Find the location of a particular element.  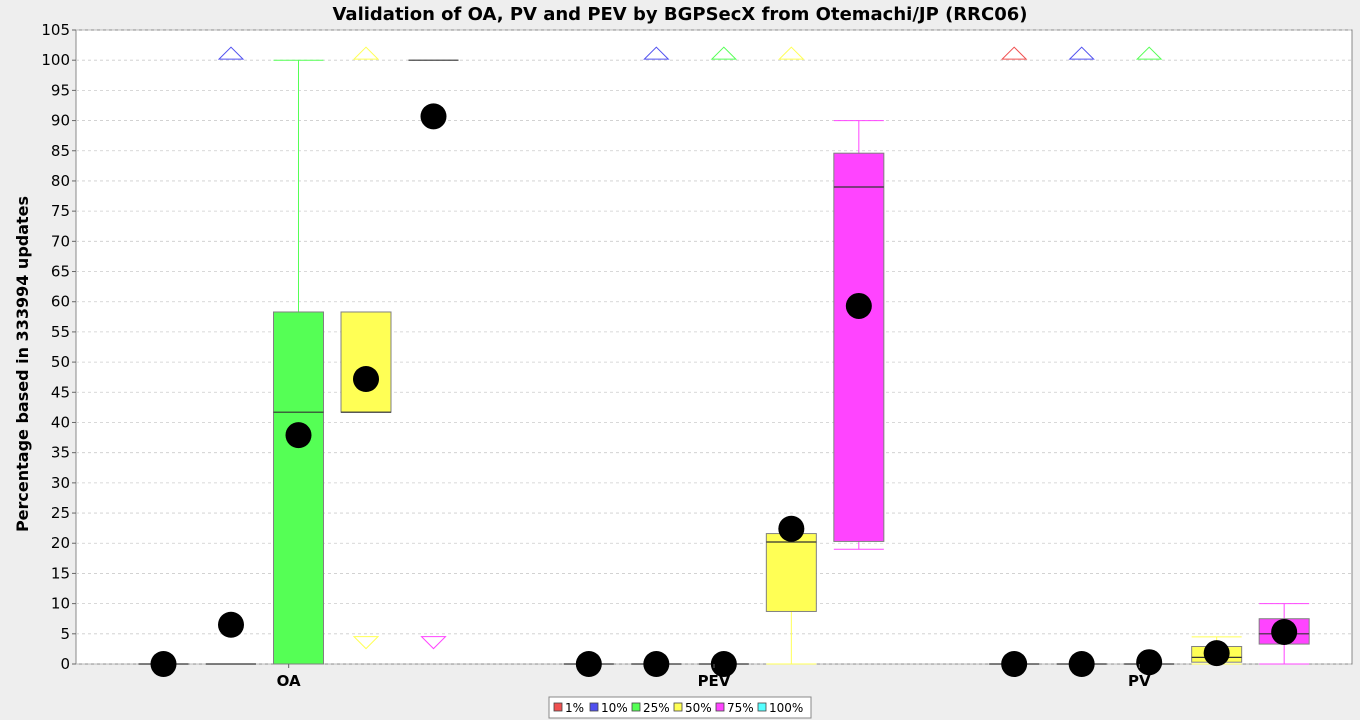

y-tick-label: 95 is located at coordinates (60, 90).